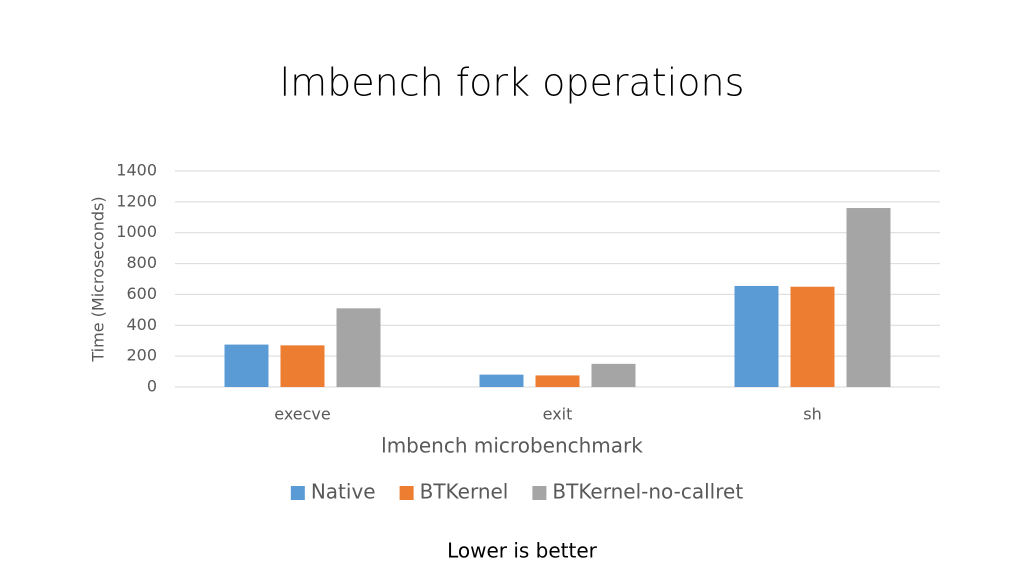 The height and width of the screenshot is (576, 1024). I want to click on y-axis-label: Time (Microseconds), so click(98, 279).